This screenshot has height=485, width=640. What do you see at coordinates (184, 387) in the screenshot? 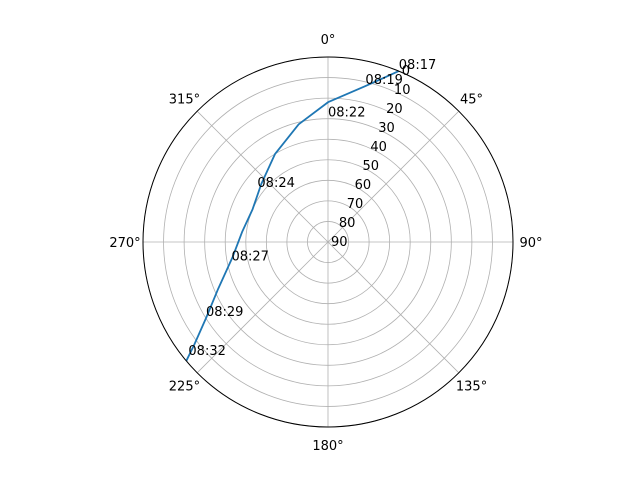
I see `theta-tick-label-225: 225°` at bounding box center [184, 387].